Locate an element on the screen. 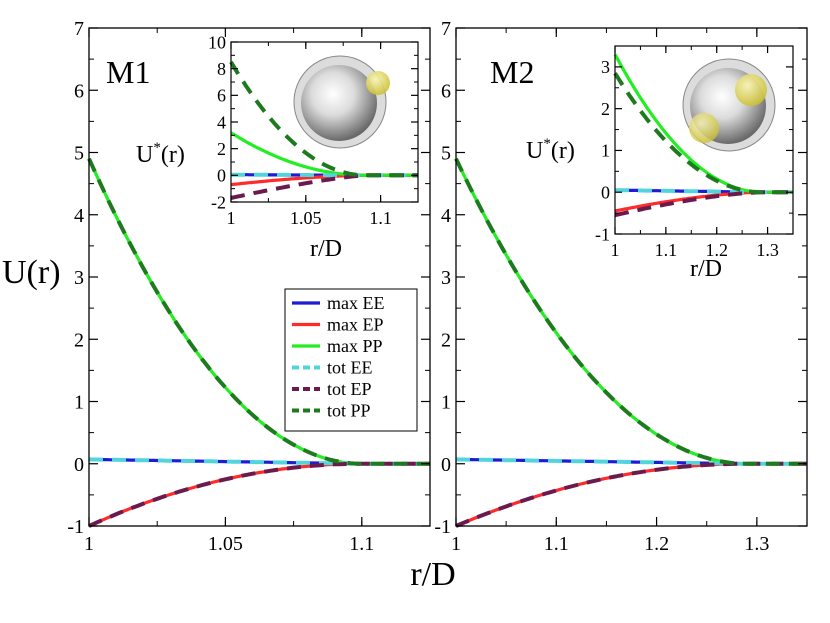  inset-m2-ylabel-arg: (r) is located at coordinates (563, 151).